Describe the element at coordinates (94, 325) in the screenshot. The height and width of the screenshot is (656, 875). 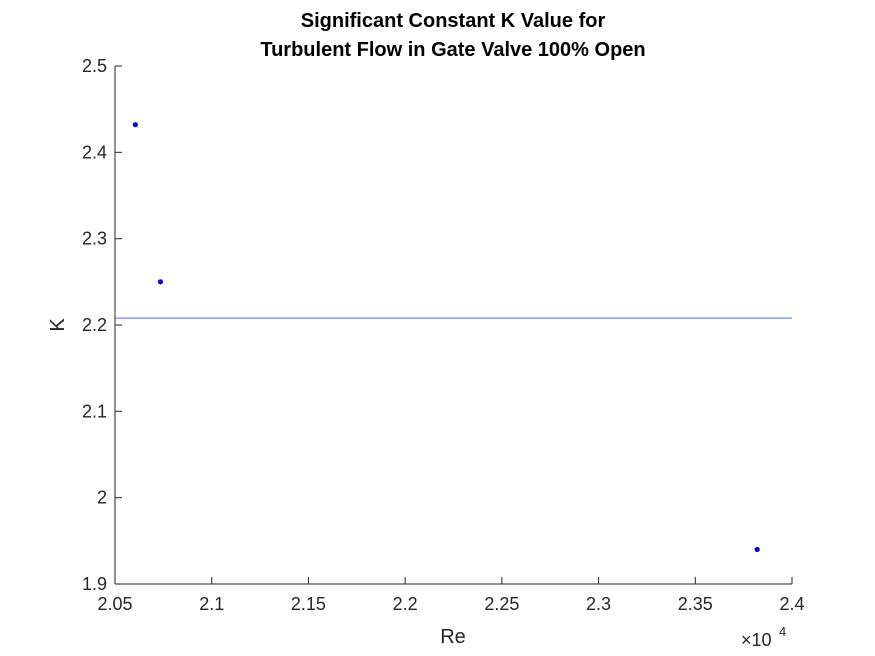
I see `y-tick-label: 2.2` at that location.